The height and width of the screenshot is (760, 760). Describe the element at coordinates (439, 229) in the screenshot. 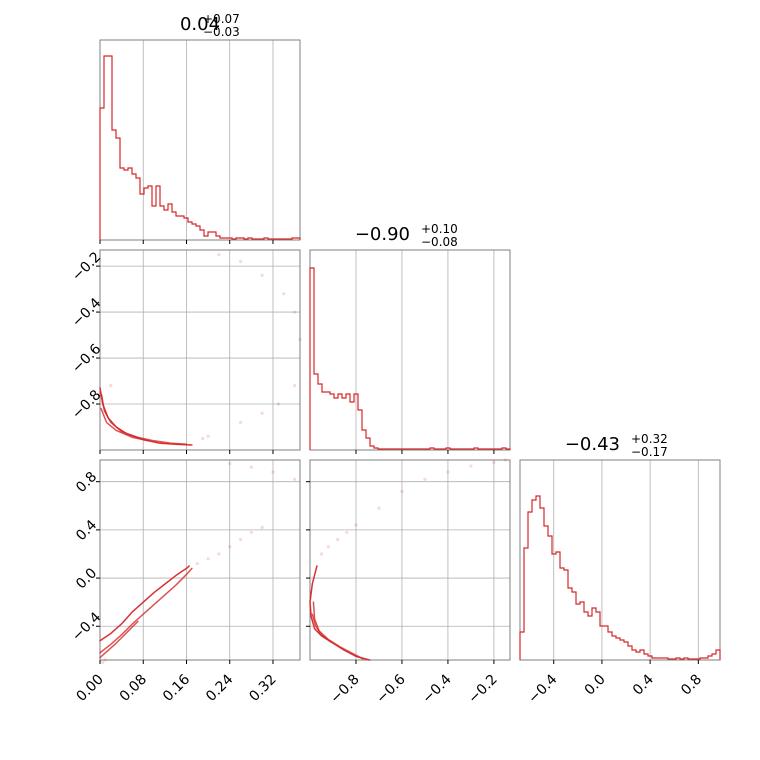

I see `title-param-2-plus: +0.10` at that location.